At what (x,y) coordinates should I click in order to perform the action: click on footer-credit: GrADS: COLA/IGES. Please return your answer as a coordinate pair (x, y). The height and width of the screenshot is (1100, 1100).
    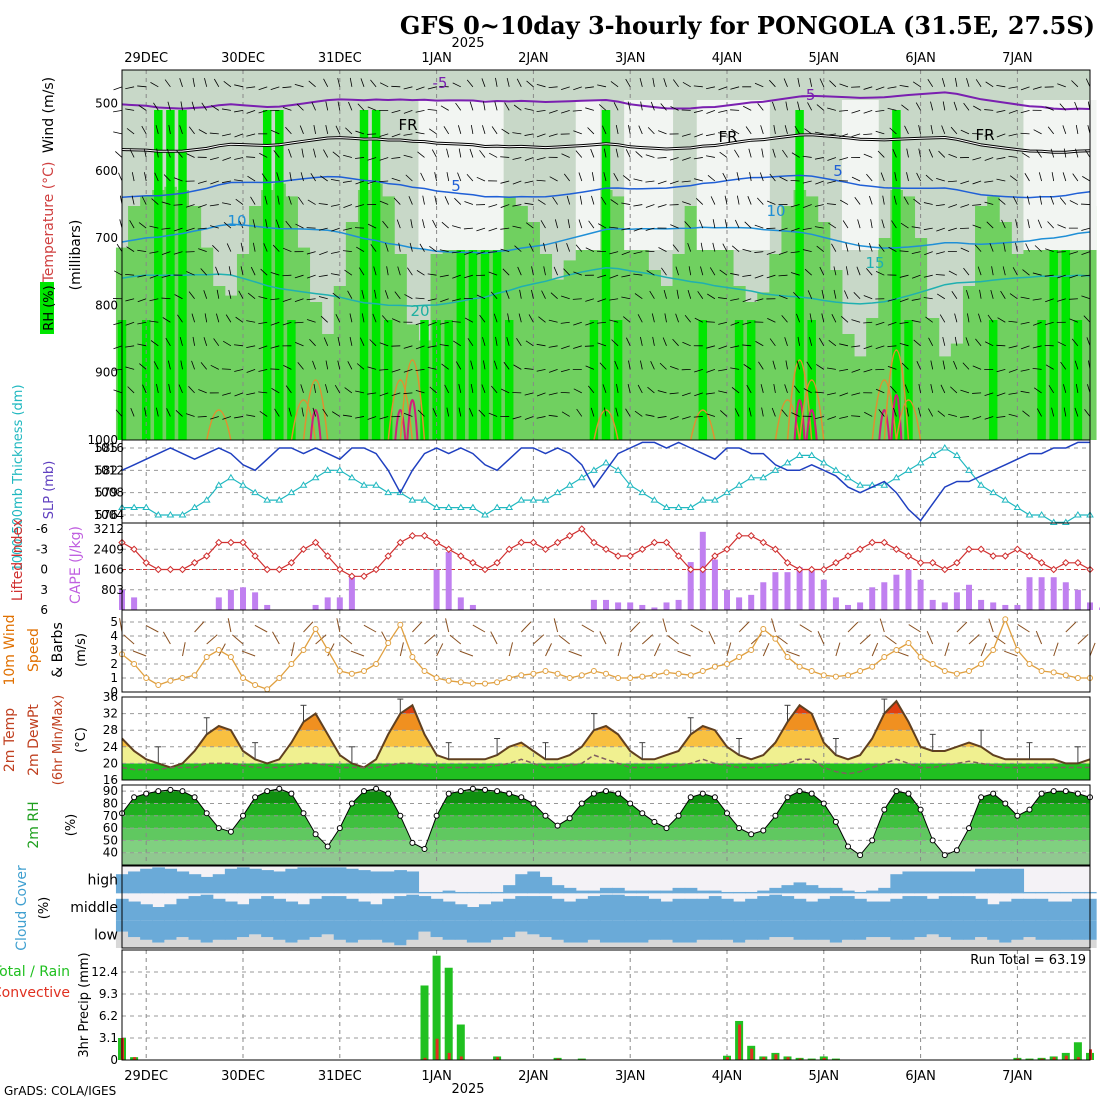
    Looking at the image, I should click on (60, 1091).